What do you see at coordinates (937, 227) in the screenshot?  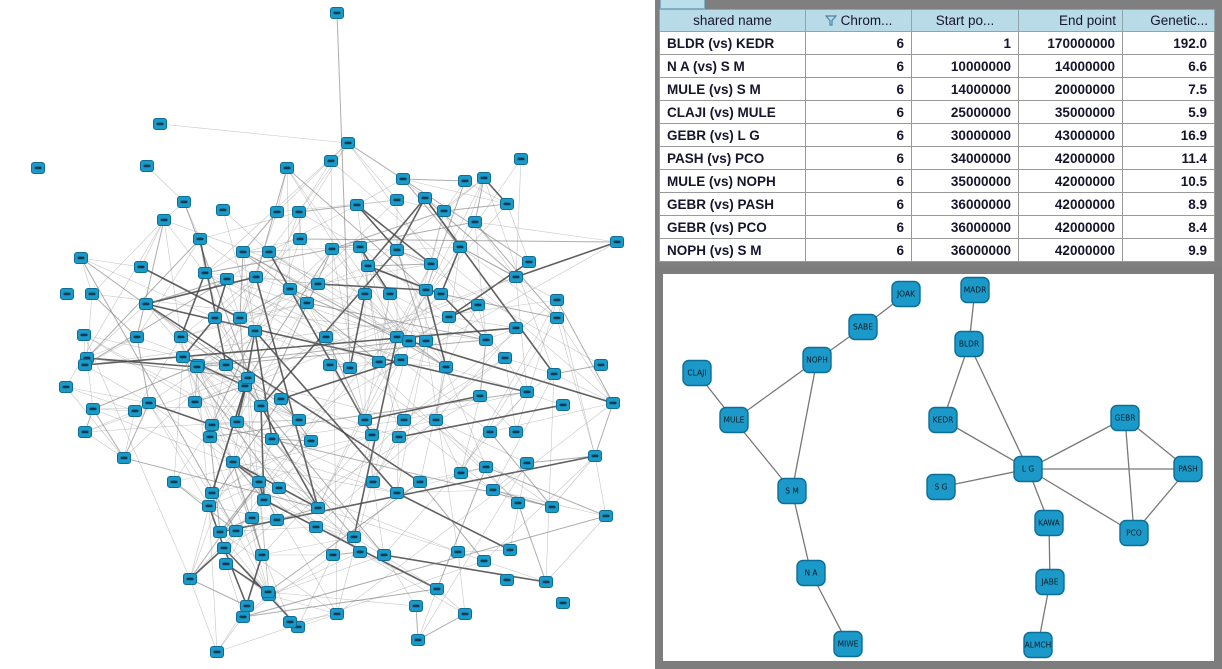 I see `table-row: GEBR (vs) PCO 6 36000000 42000000 8.4` at bounding box center [937, 227].